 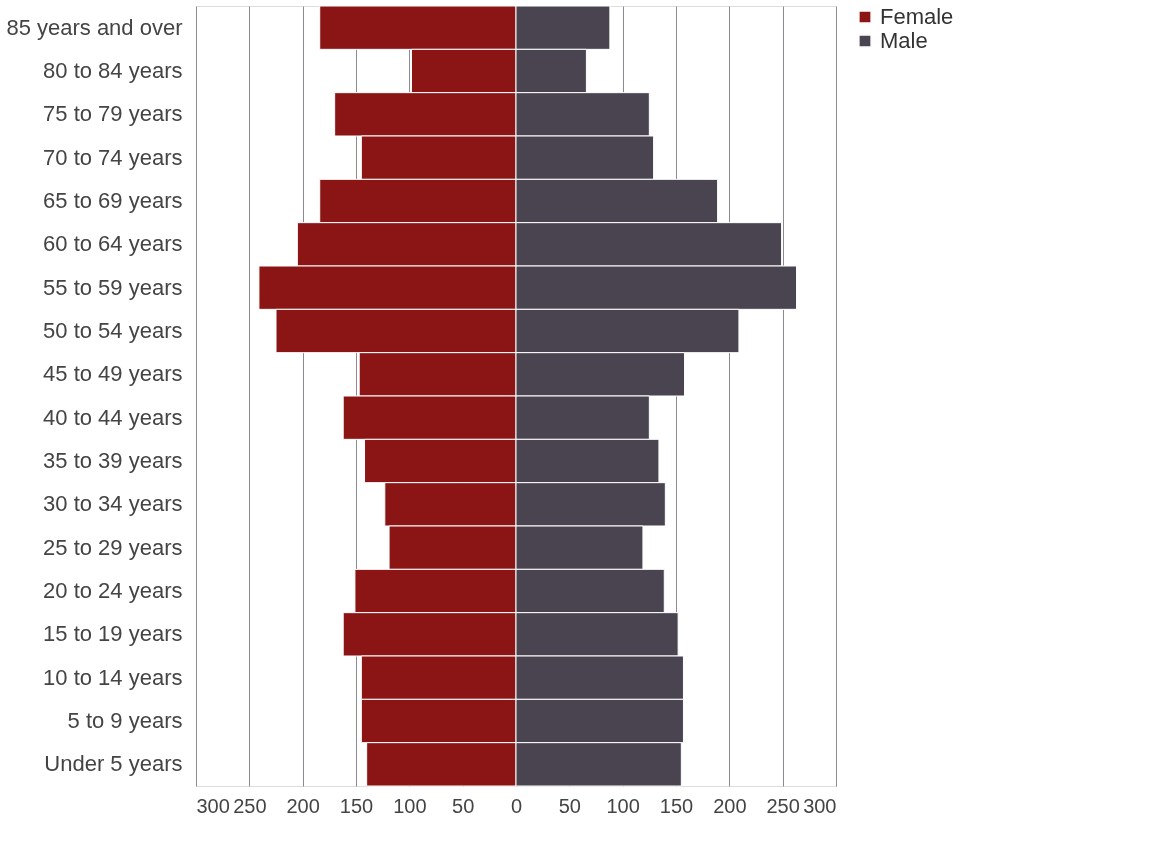 I want to click on y-tick-label: 15 to 19 years, so click(x=113, y=634).